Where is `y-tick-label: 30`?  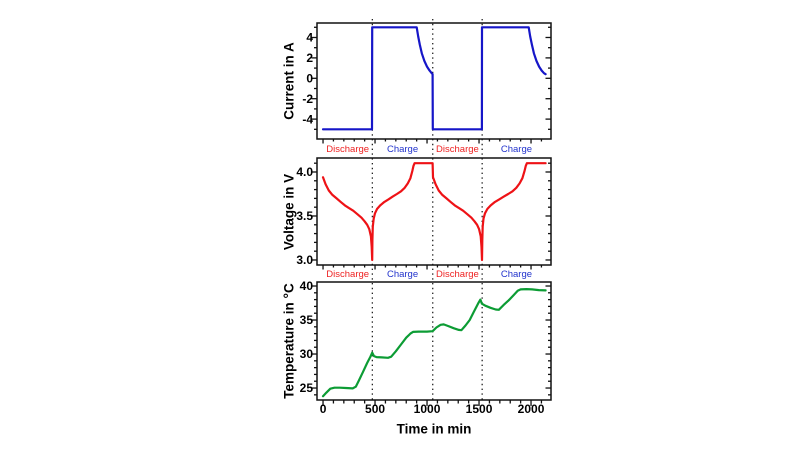 y-tick-label: 30 is located at coordinates (307, 354).